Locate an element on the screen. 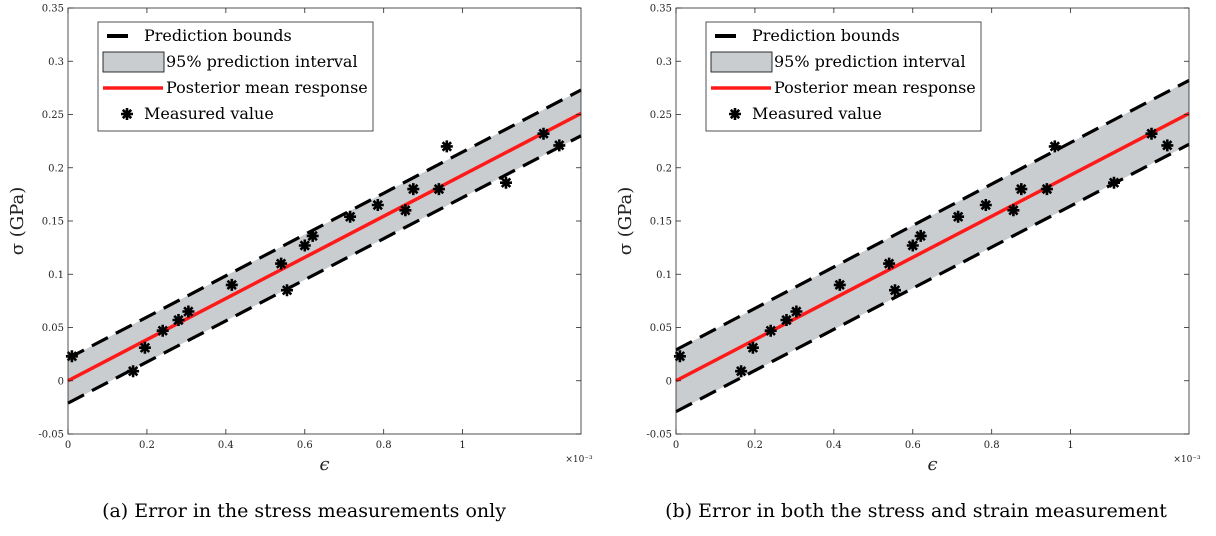 The image size is (1216, 536). y-tick-label: 0.35 is located at coordinates (53, 9).